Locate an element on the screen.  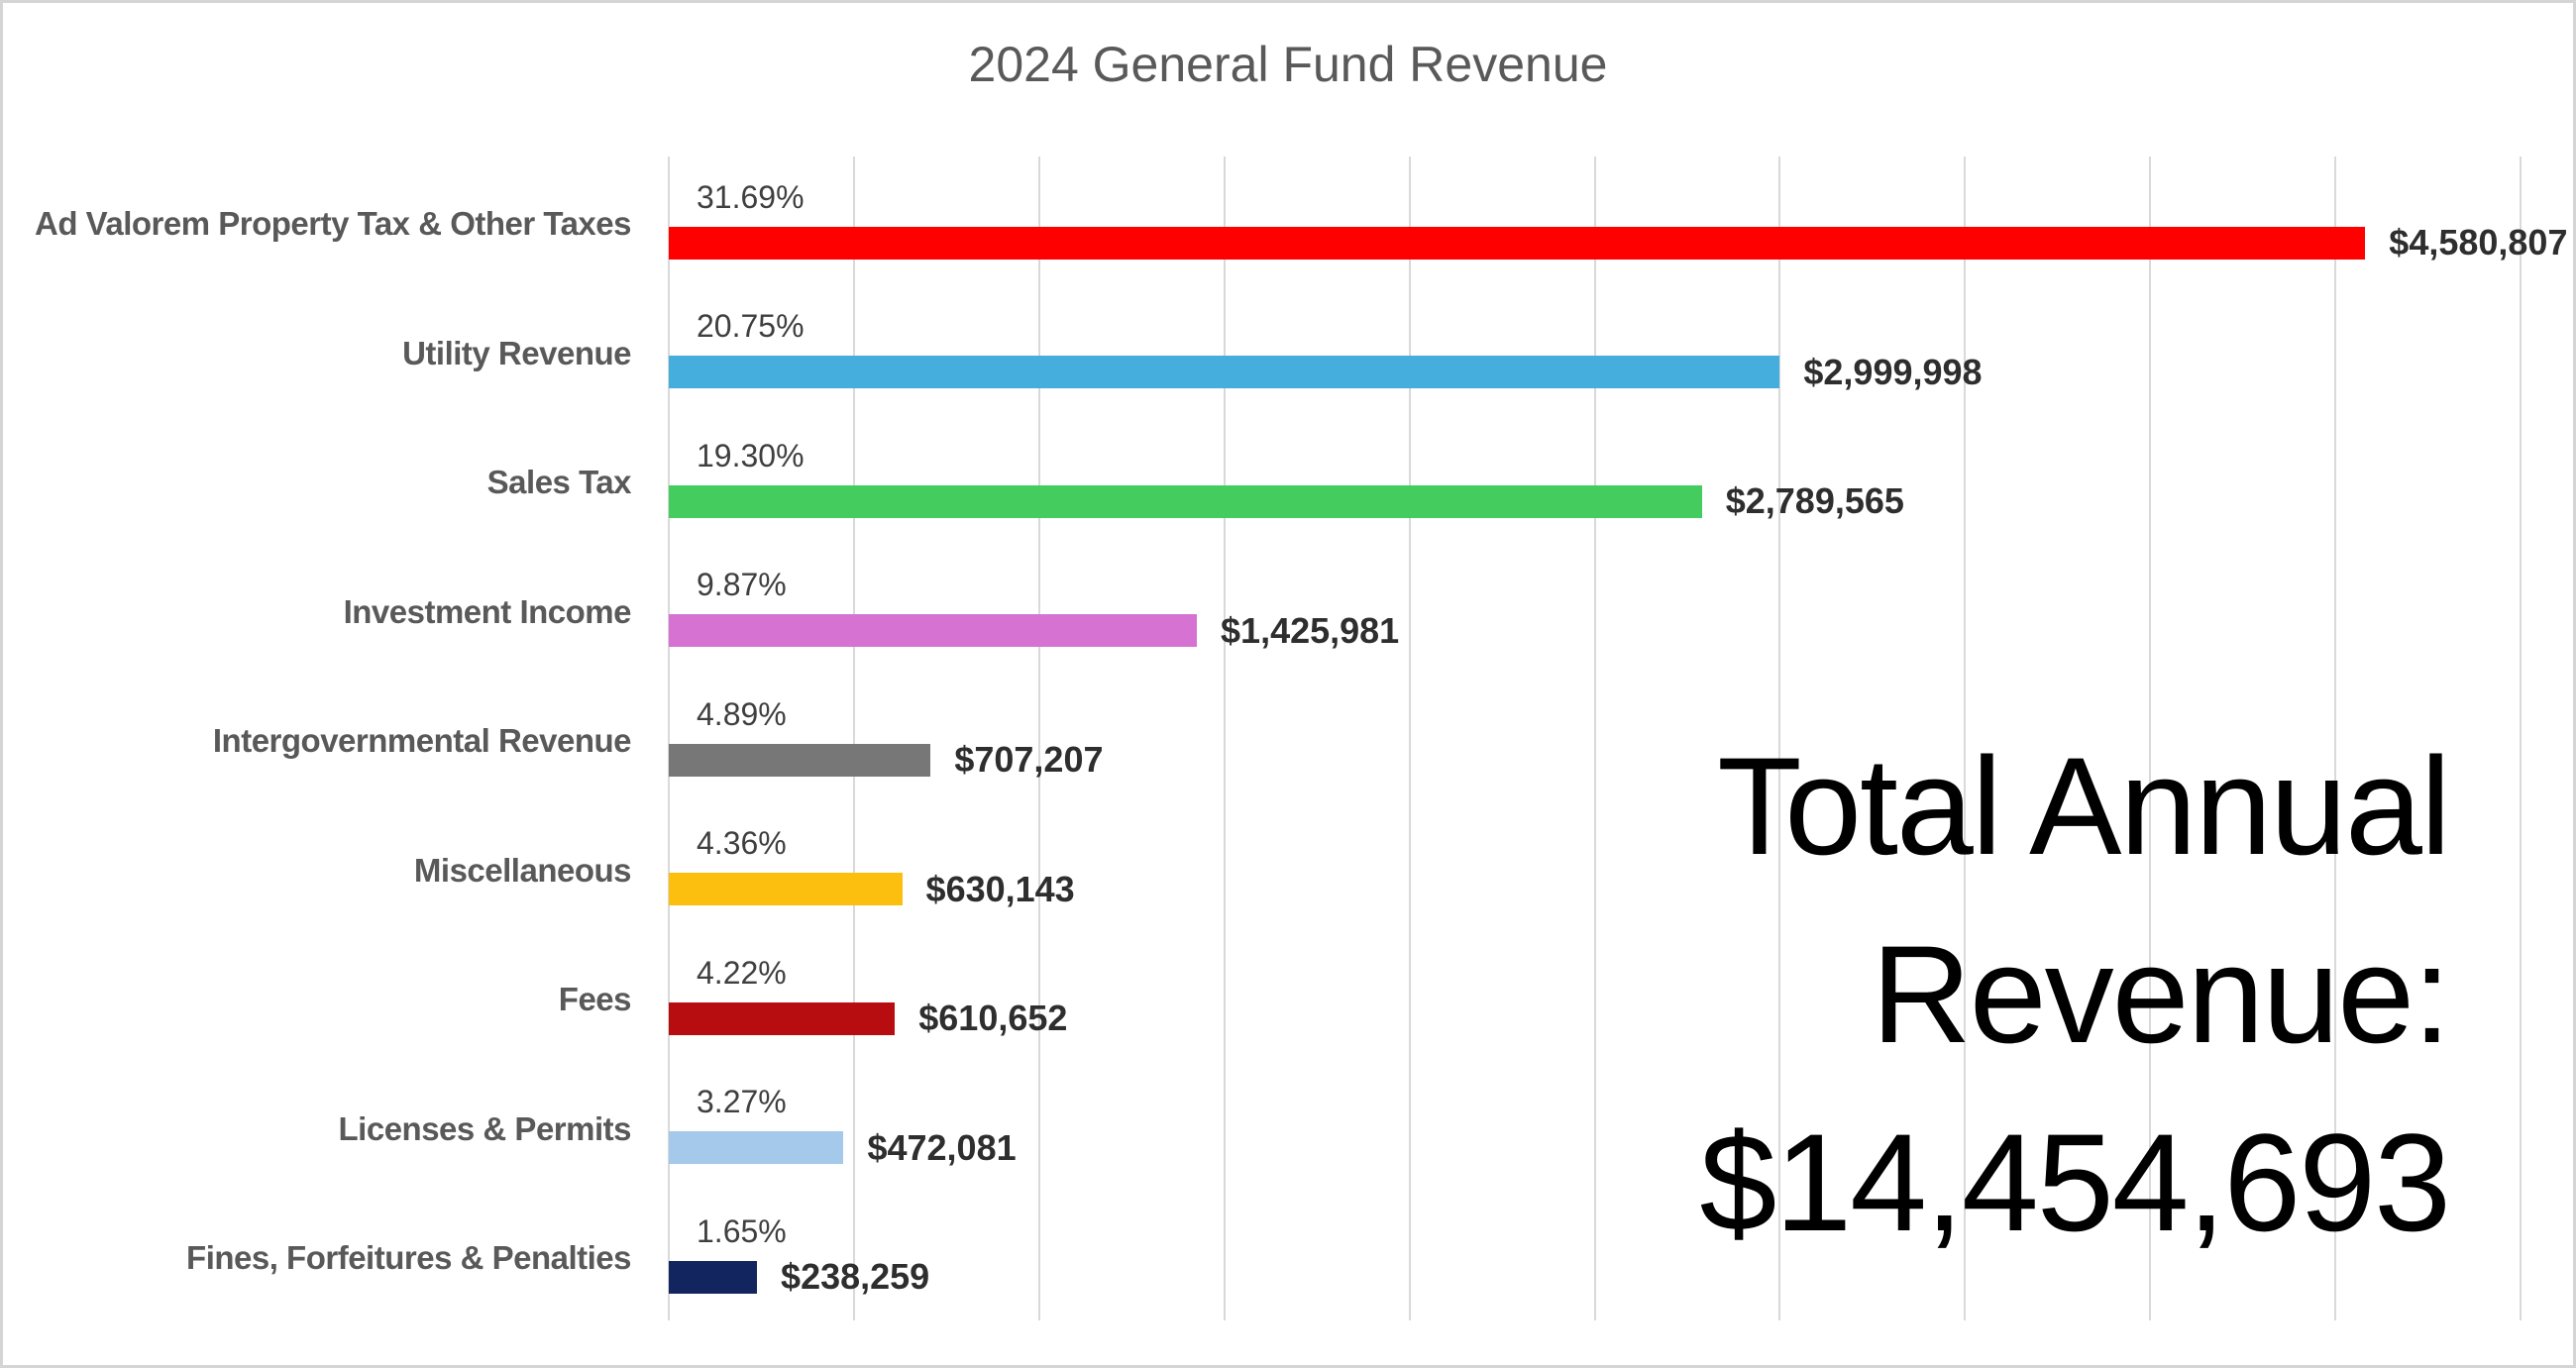
percent-data-label: 3.27% is located at coordinates (742, 1101).